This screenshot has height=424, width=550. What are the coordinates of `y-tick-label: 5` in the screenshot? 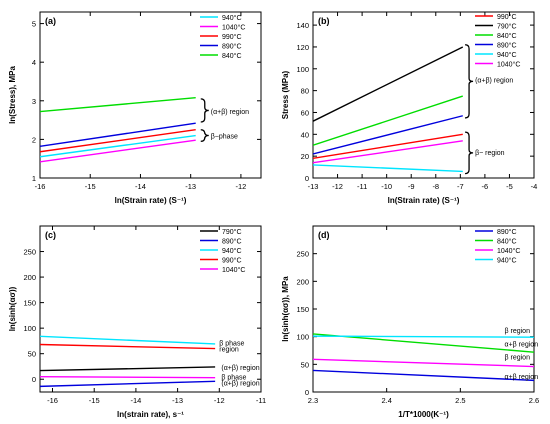 It's located at (34, 24).